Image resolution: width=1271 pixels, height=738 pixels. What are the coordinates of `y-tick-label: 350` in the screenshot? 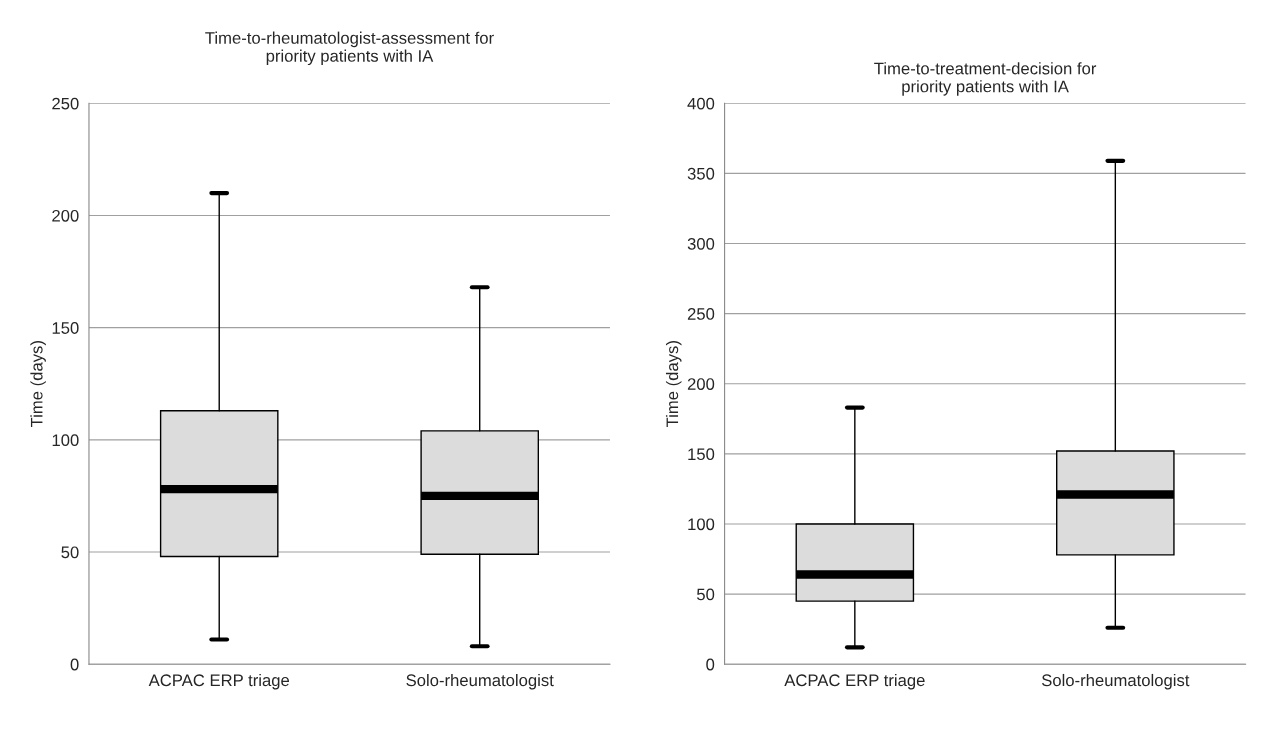 It's located at (701, 173).